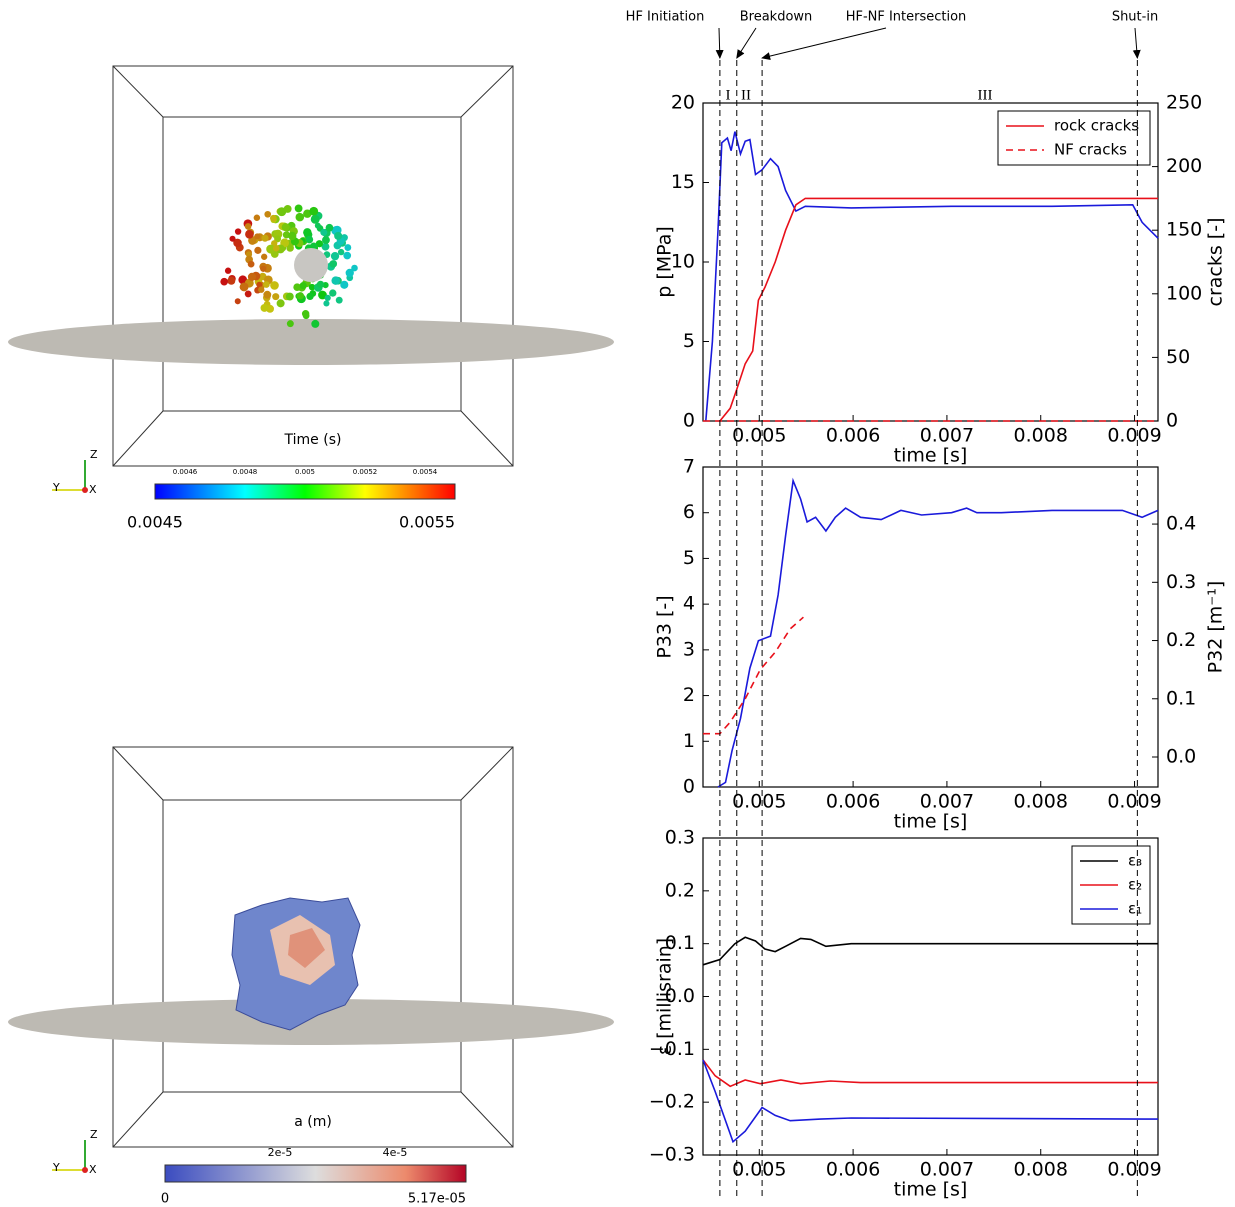 This screenshot has height=1207, width=1235. What do you see at coordinates (776, 17) in the screenshot?
I see `event-label: Breakdown` at bounding box center [776, 17].